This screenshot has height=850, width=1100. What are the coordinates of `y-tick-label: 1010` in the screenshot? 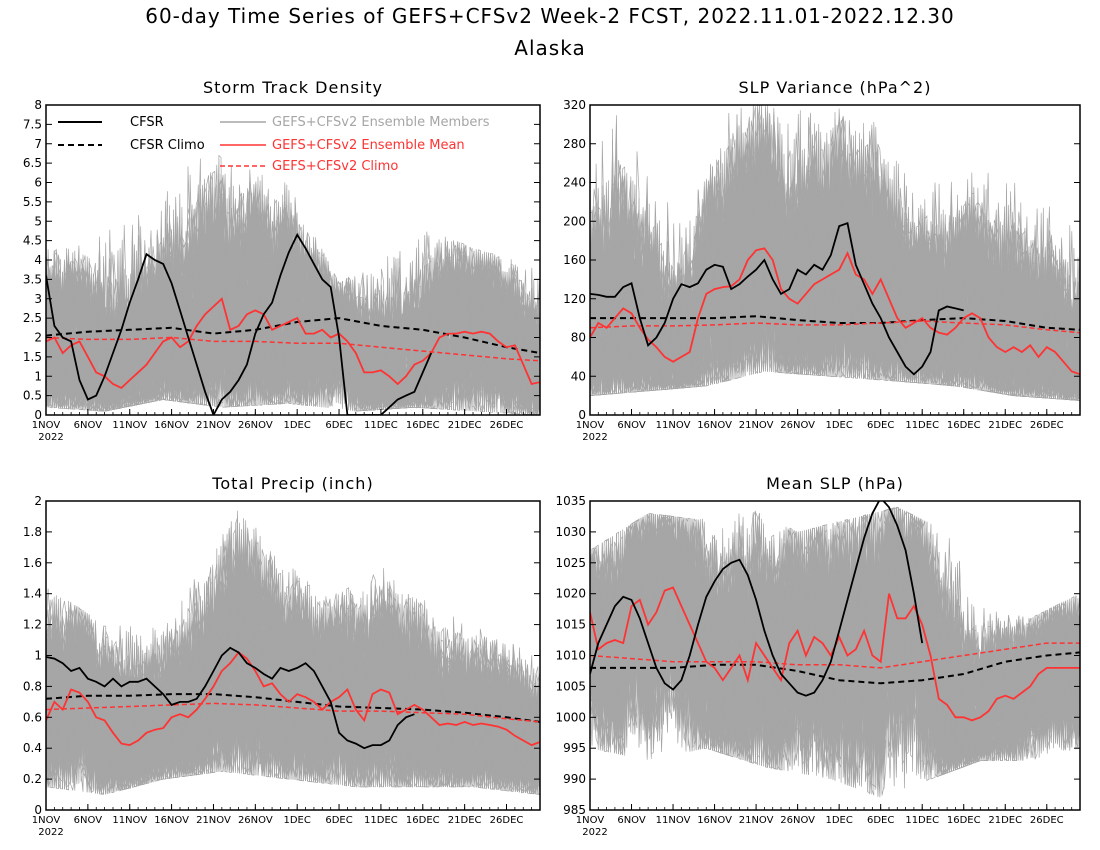 It's located at (570, 656).